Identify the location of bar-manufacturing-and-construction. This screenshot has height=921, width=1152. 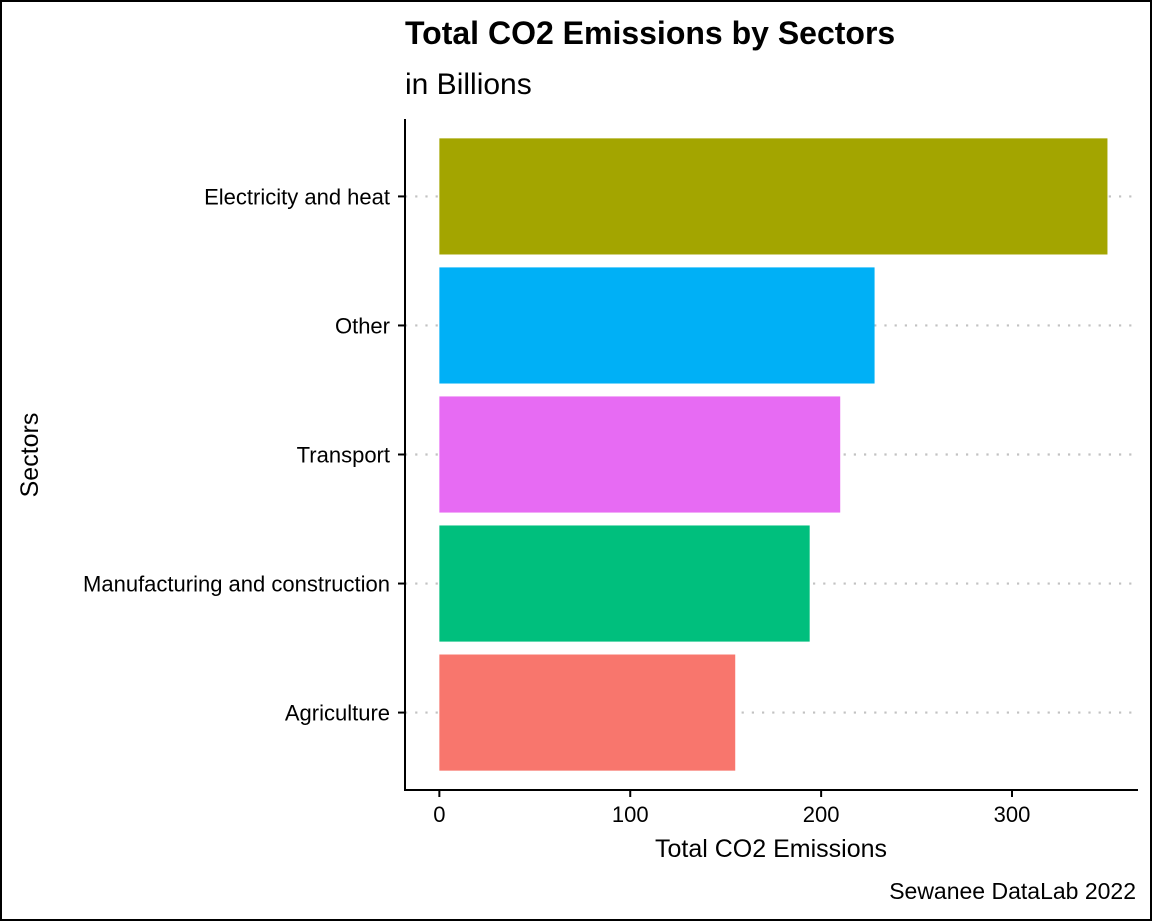
(624, 583).